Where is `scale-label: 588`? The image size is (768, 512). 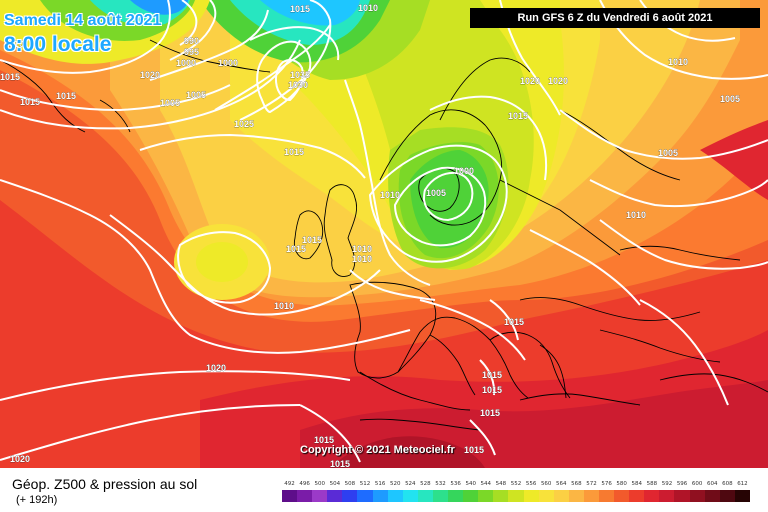
scale-label: 588 is located at coordinates (652, 484).